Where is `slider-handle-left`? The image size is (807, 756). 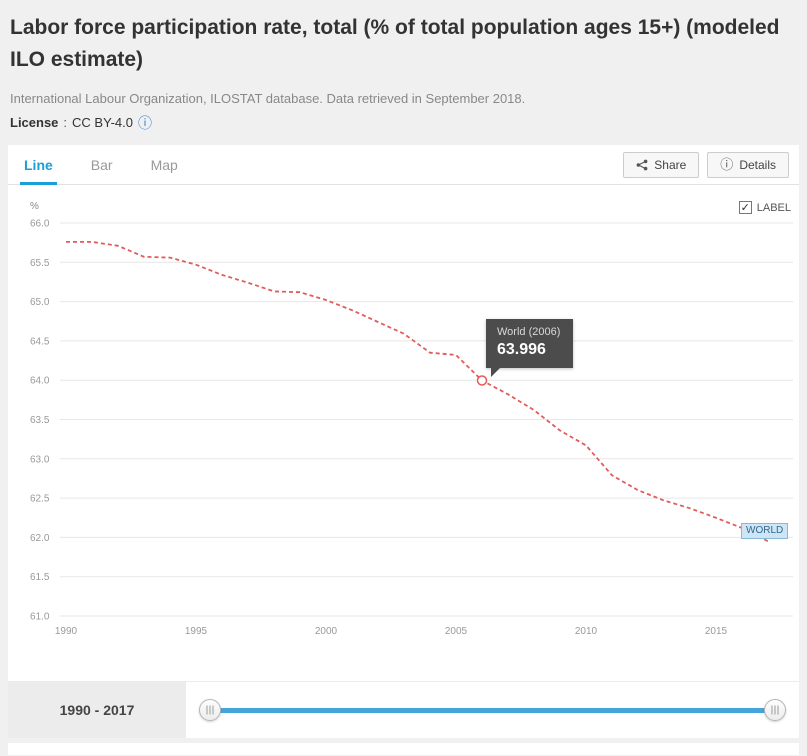
slider-handle-left is located at coordinates (210, 710).